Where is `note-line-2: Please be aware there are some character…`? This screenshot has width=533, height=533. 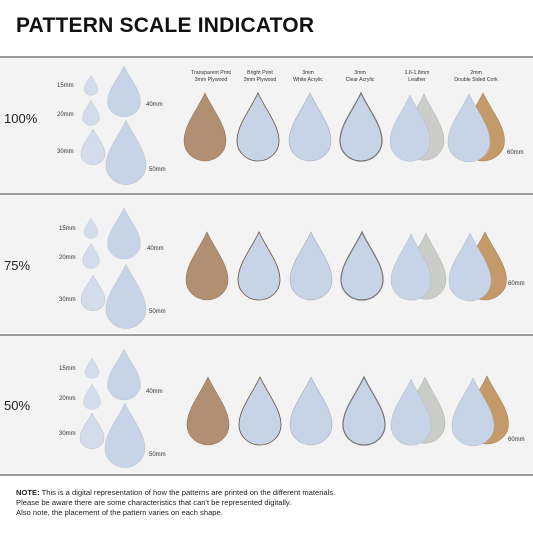
note-line-2: Please be aware there are some character… is located at coordinates (154, 503).